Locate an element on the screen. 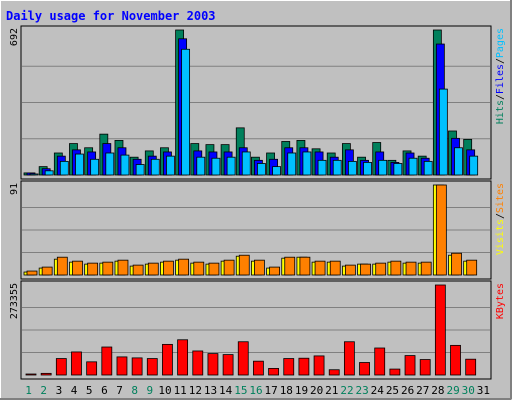  x-tick-label: 24 is located at coordinates (378, 390).